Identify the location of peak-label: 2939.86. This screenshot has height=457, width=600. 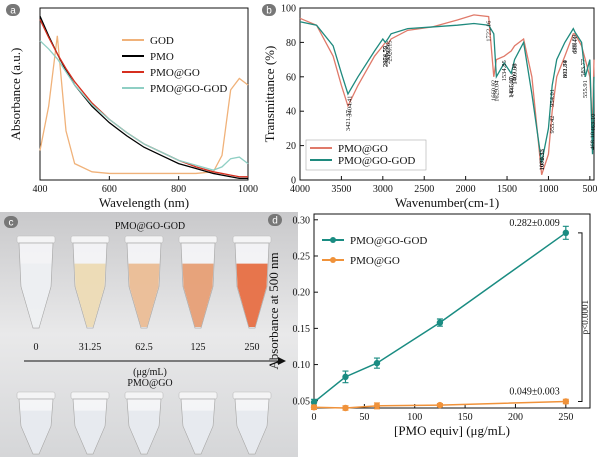
(388, 53).